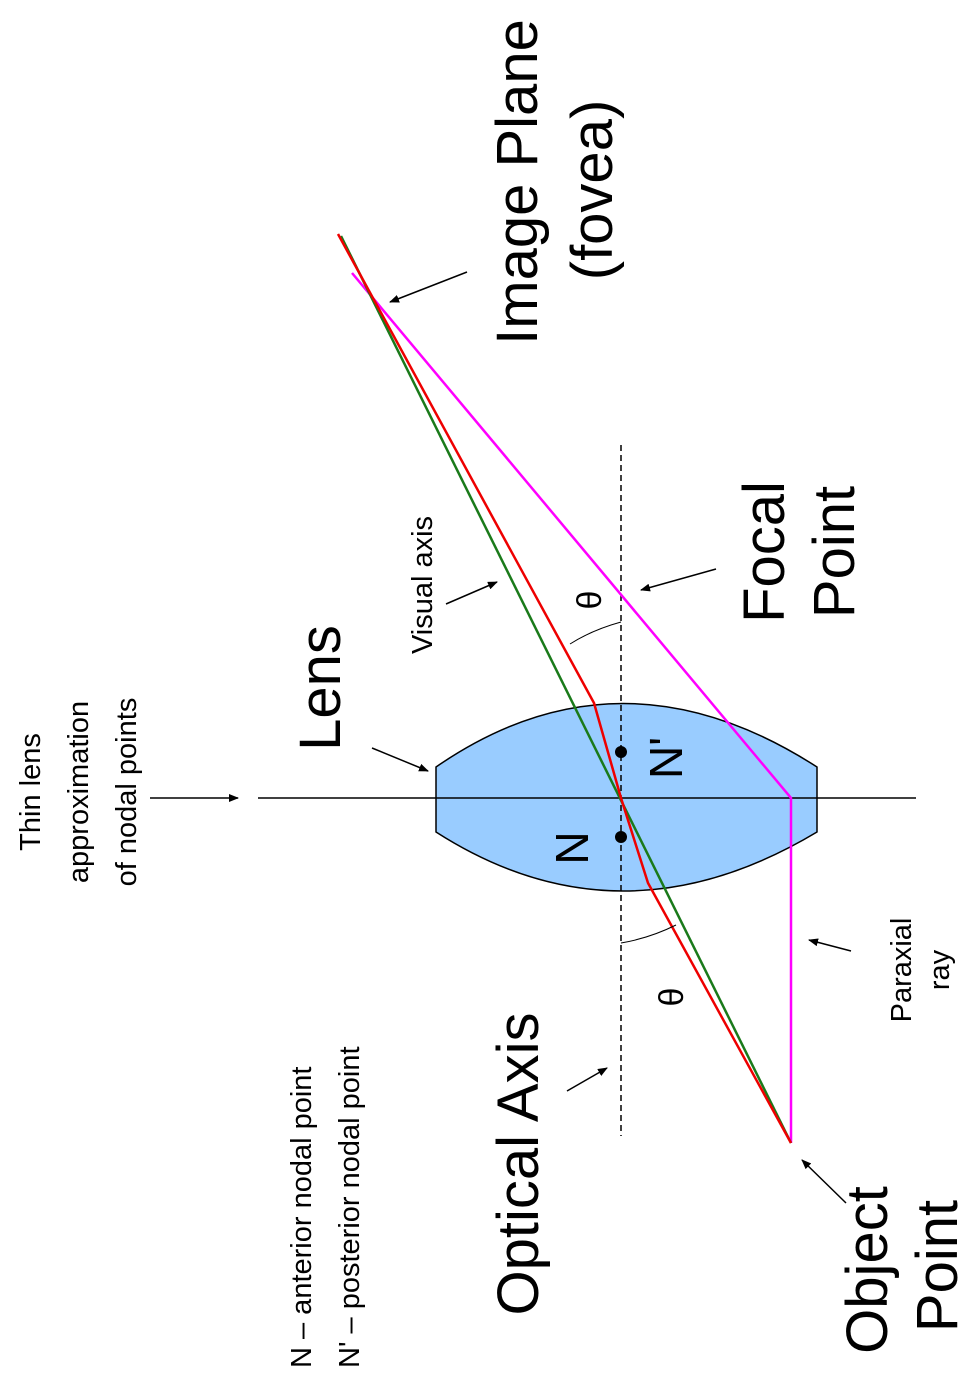  Describe the element at coordinates (621, 752) in the screenshot. I see `posterior-nodal-point` at that location.